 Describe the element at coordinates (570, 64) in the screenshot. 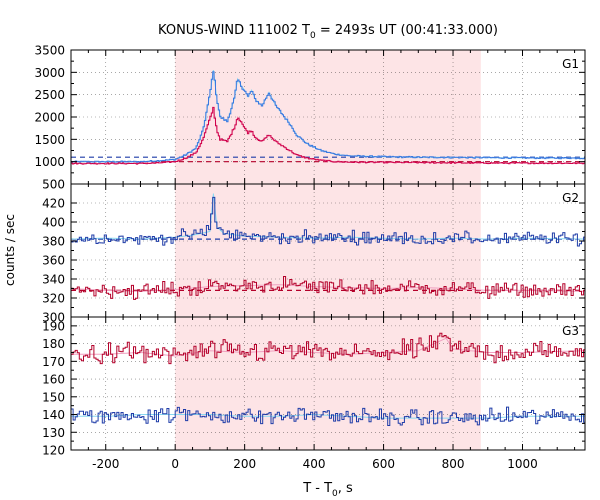

I see `panel-label-G1: G1` at that location.